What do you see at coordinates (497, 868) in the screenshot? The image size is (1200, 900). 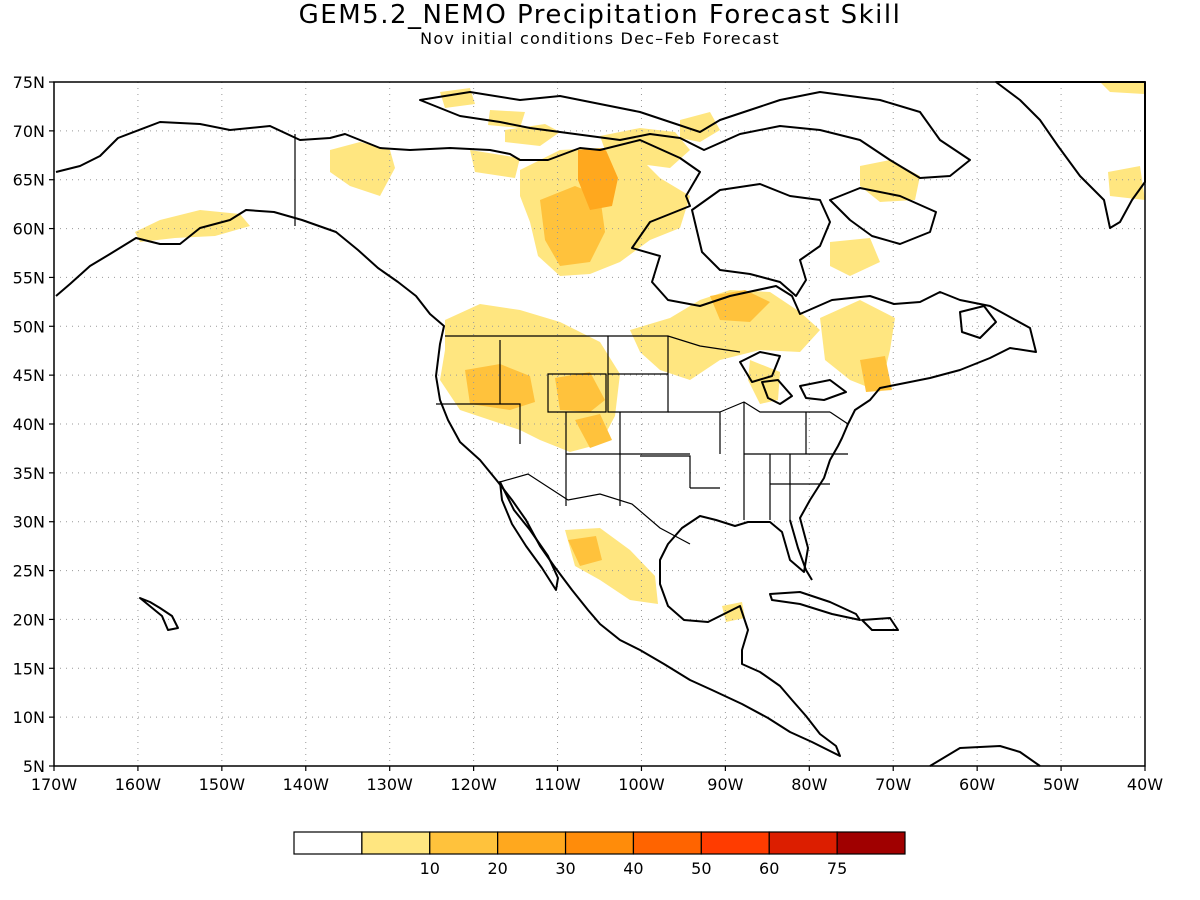 I see `colorbar-label: 20` at bounding box center [497, 868].